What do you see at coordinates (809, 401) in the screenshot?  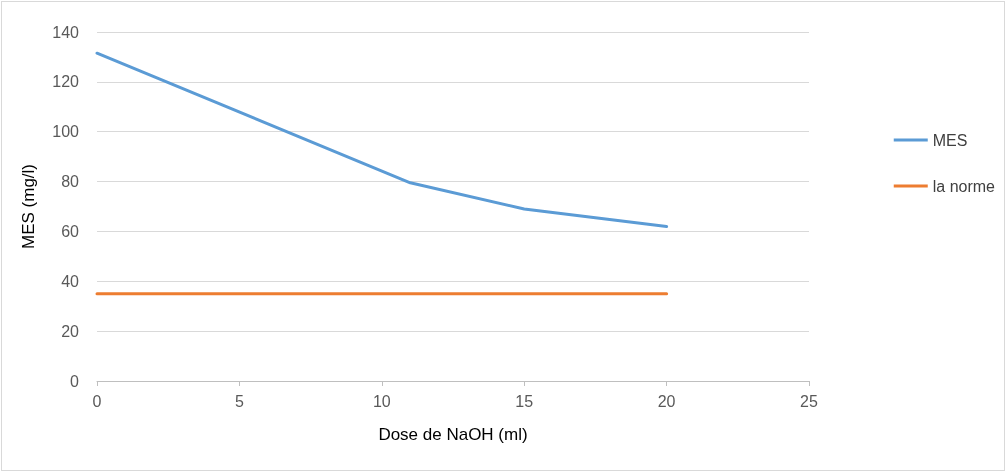 I see `x-tick-label: 25` at bounding box center [809, 401].